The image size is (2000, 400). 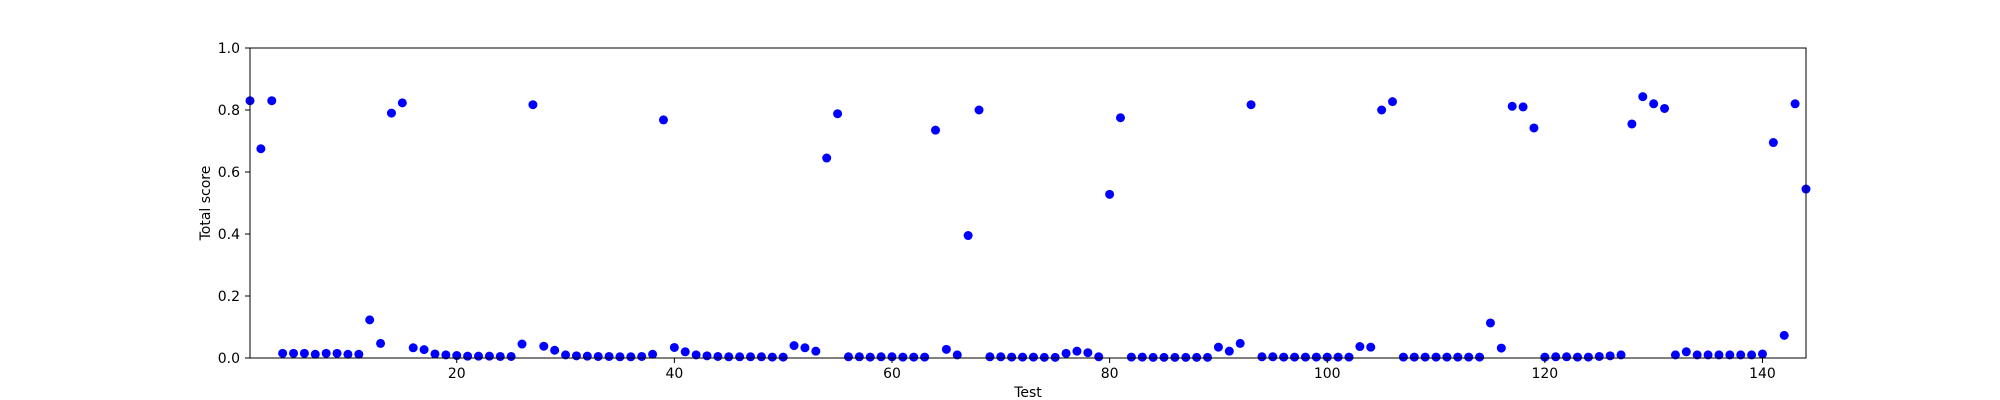 I want to click on x-tick-label: 120, so click(x=1544, y=374).